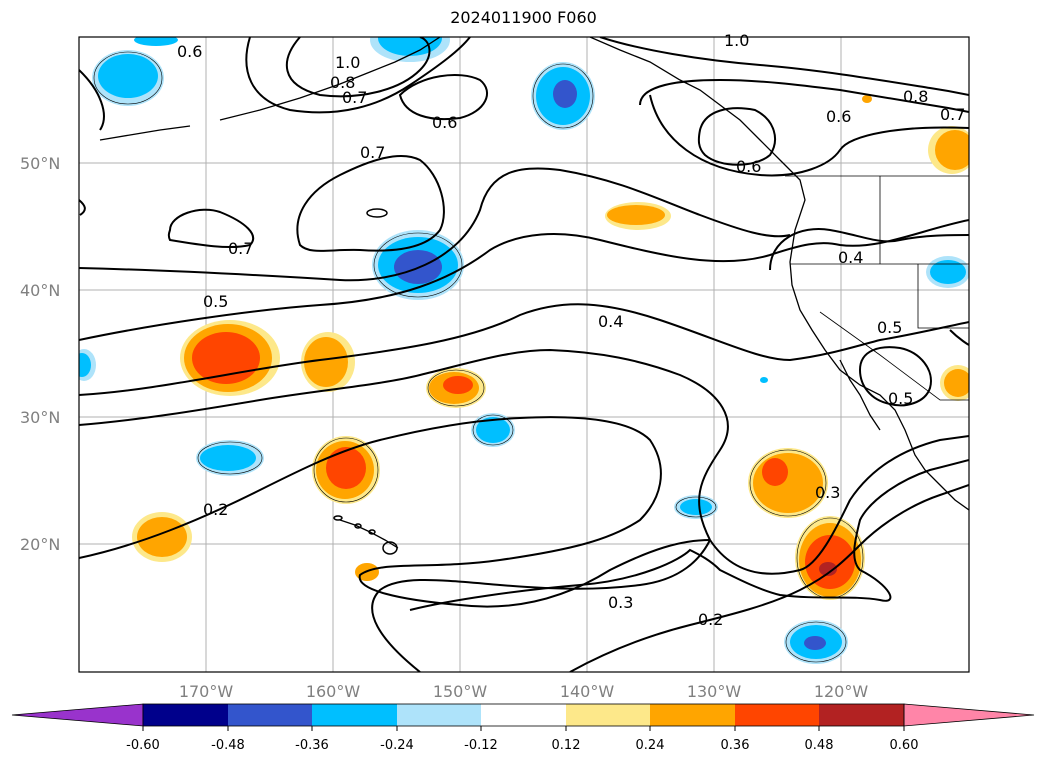 The height and width of the screenshot is (765, 1047). I want to click on colorbar-tick-label: 0.36, so click(735, 745).